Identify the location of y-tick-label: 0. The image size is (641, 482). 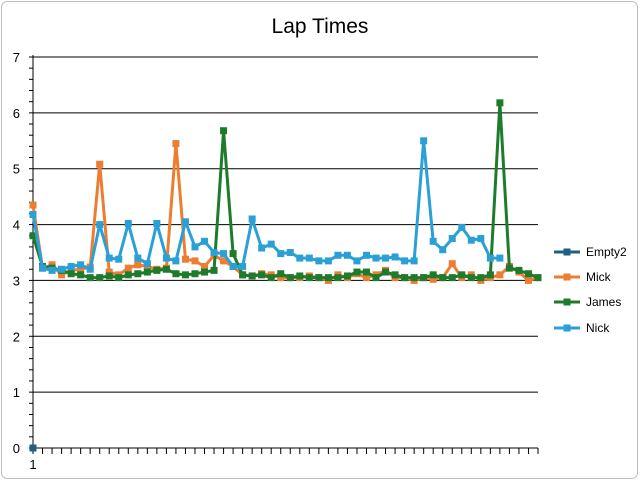
(16, 448).